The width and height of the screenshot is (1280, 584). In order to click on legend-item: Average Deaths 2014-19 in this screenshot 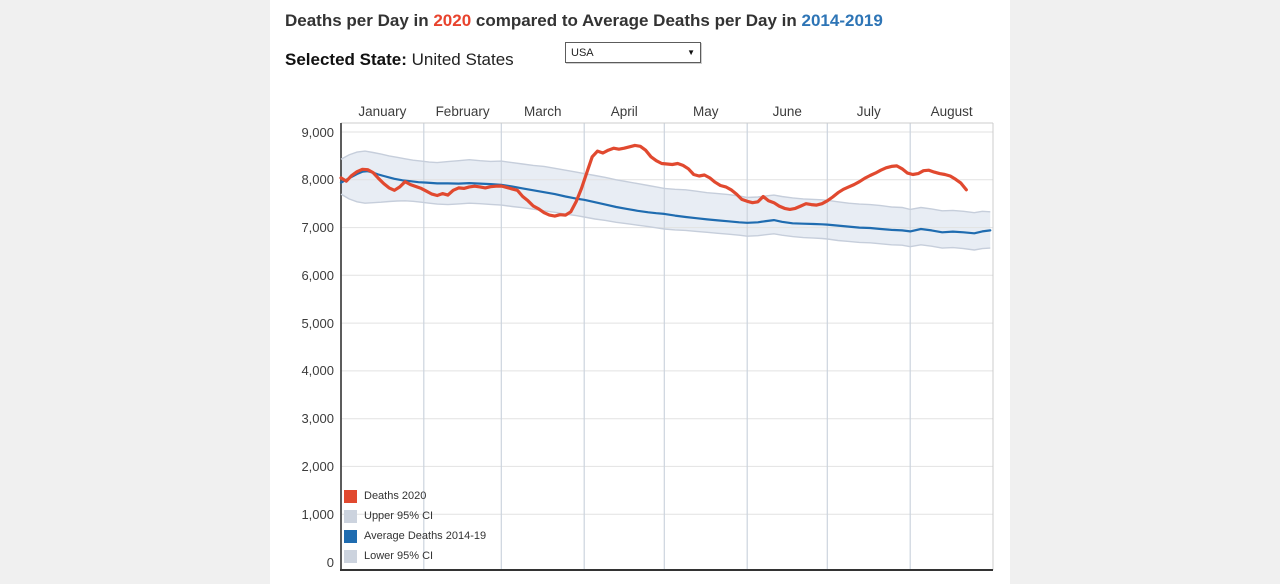, I will do `click(415, 536)`.